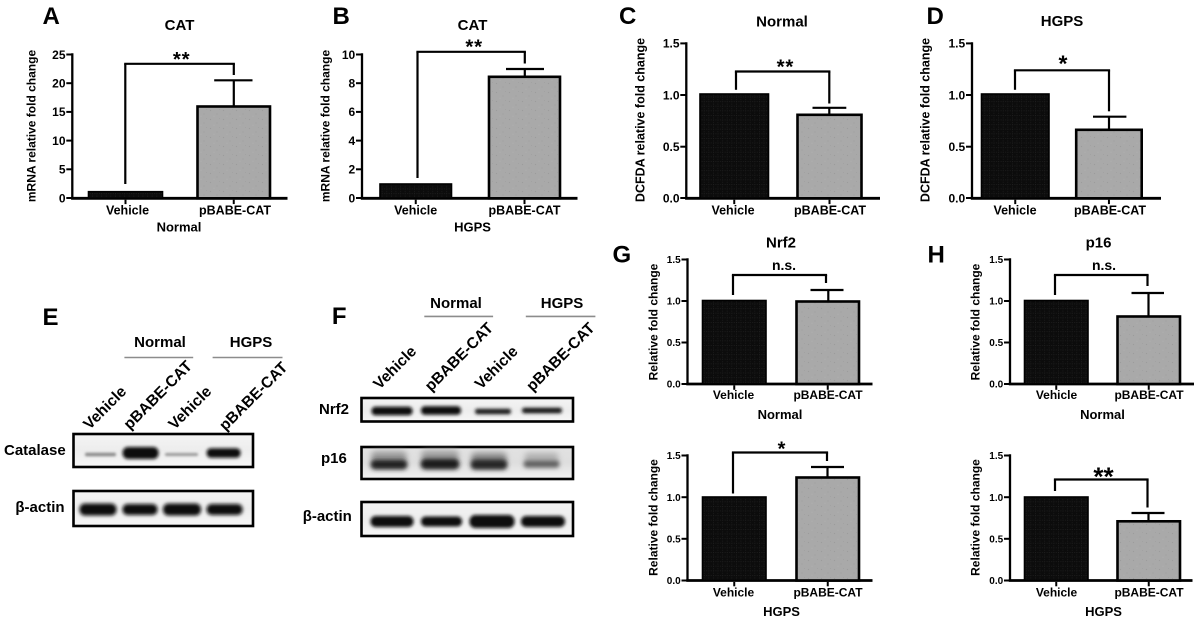 This screenshot has width=1200, height=622. What do you see at coordinates (51, 317) in the screenshot?
I see `svg-text: E` at bounding box center [51, 317].